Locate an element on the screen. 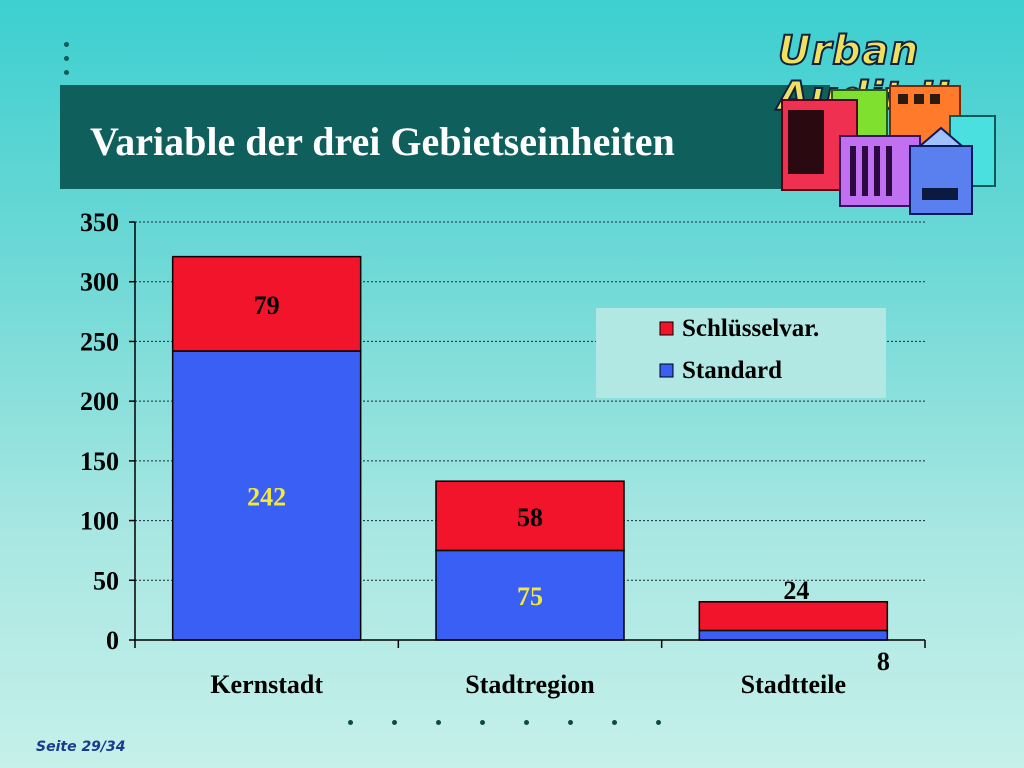 This screenshot has width=1024, height=768. title-bar is located at coordinates (445, 137).